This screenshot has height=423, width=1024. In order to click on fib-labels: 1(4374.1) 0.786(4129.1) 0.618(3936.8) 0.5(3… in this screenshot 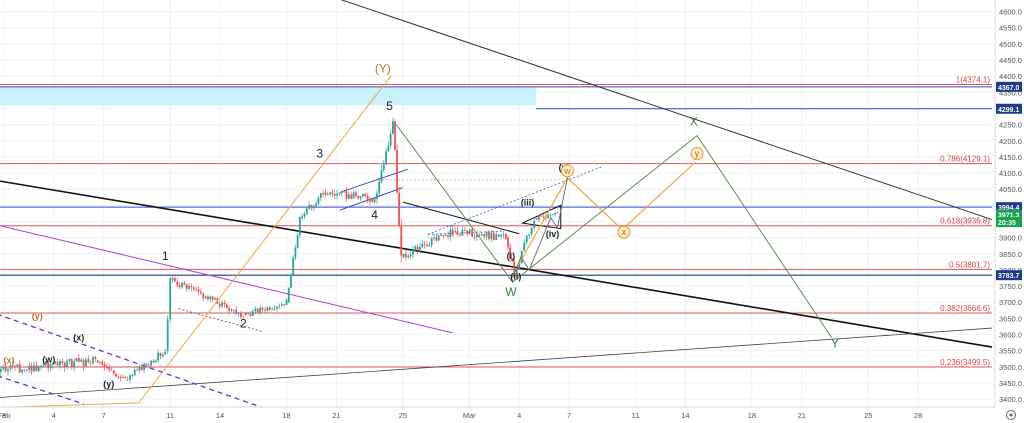, I will do `click(965, 221)`.